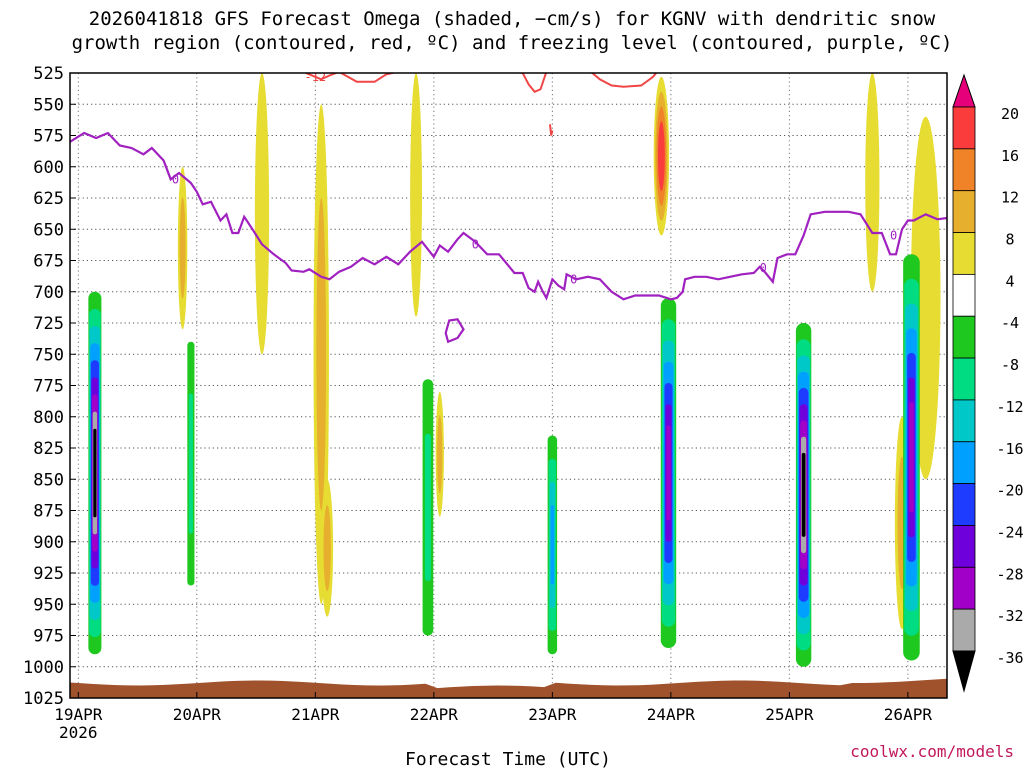 This screenshot has height=768, width=1024. What do you see at coordinates (48, 262) in the screenshot?
I see `y-tick-label-675: 675` at bounding box center [48, 262].